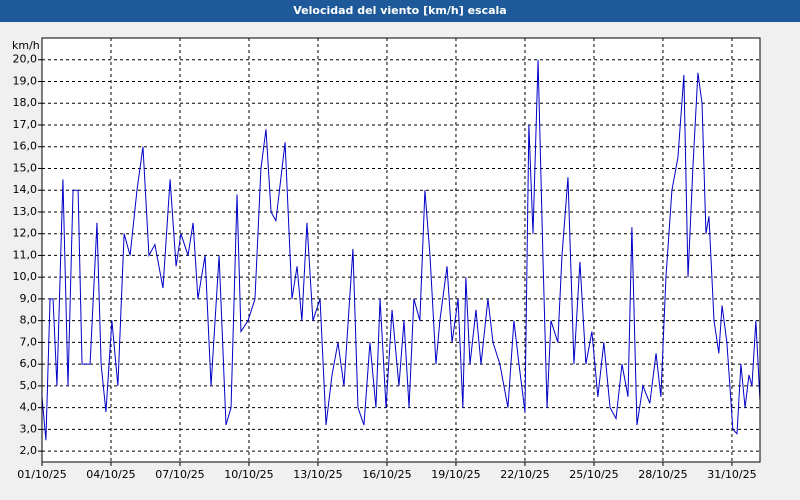 The image size is (800, 500). What do you see at coordinates (731, 474) in the screenshot?
I see `x-tick-label: 31/10/25` at bounding box center [731, 474].